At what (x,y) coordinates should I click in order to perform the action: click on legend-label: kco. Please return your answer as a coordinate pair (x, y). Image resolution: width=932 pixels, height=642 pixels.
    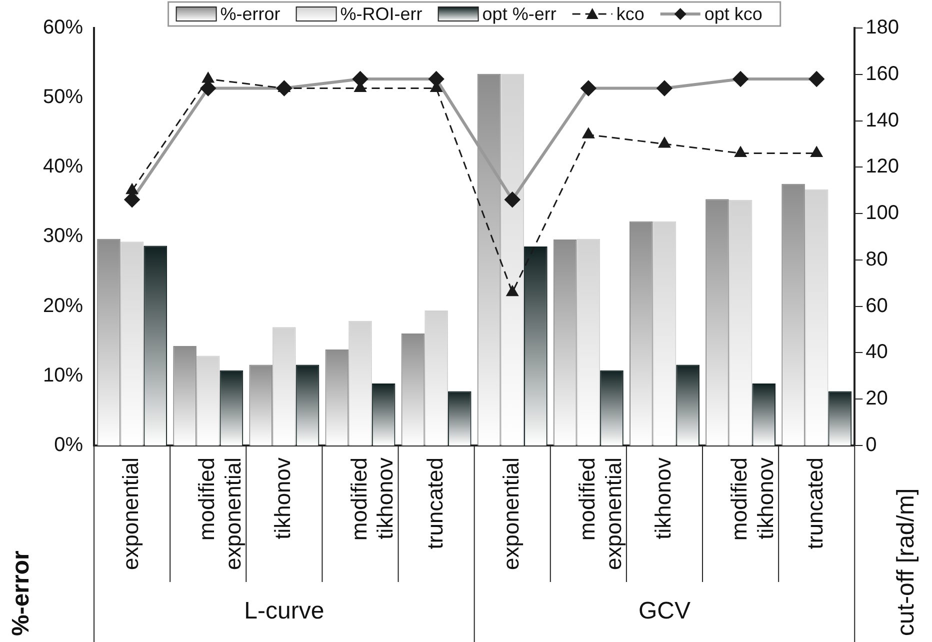
    Looking at the image, I should click on (630, 14).